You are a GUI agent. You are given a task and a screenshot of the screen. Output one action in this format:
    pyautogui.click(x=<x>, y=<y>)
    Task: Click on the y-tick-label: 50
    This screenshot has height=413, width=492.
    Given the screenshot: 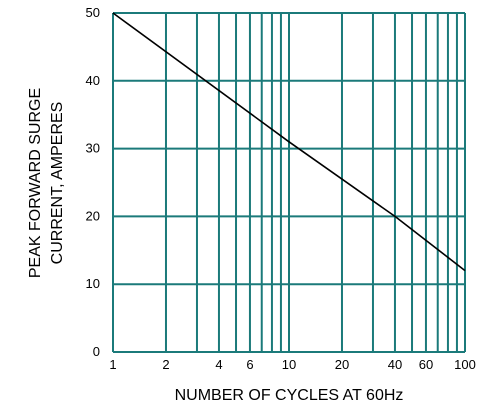 What is the action you would take?
    pyautogui.click(x=93, y=12)
    